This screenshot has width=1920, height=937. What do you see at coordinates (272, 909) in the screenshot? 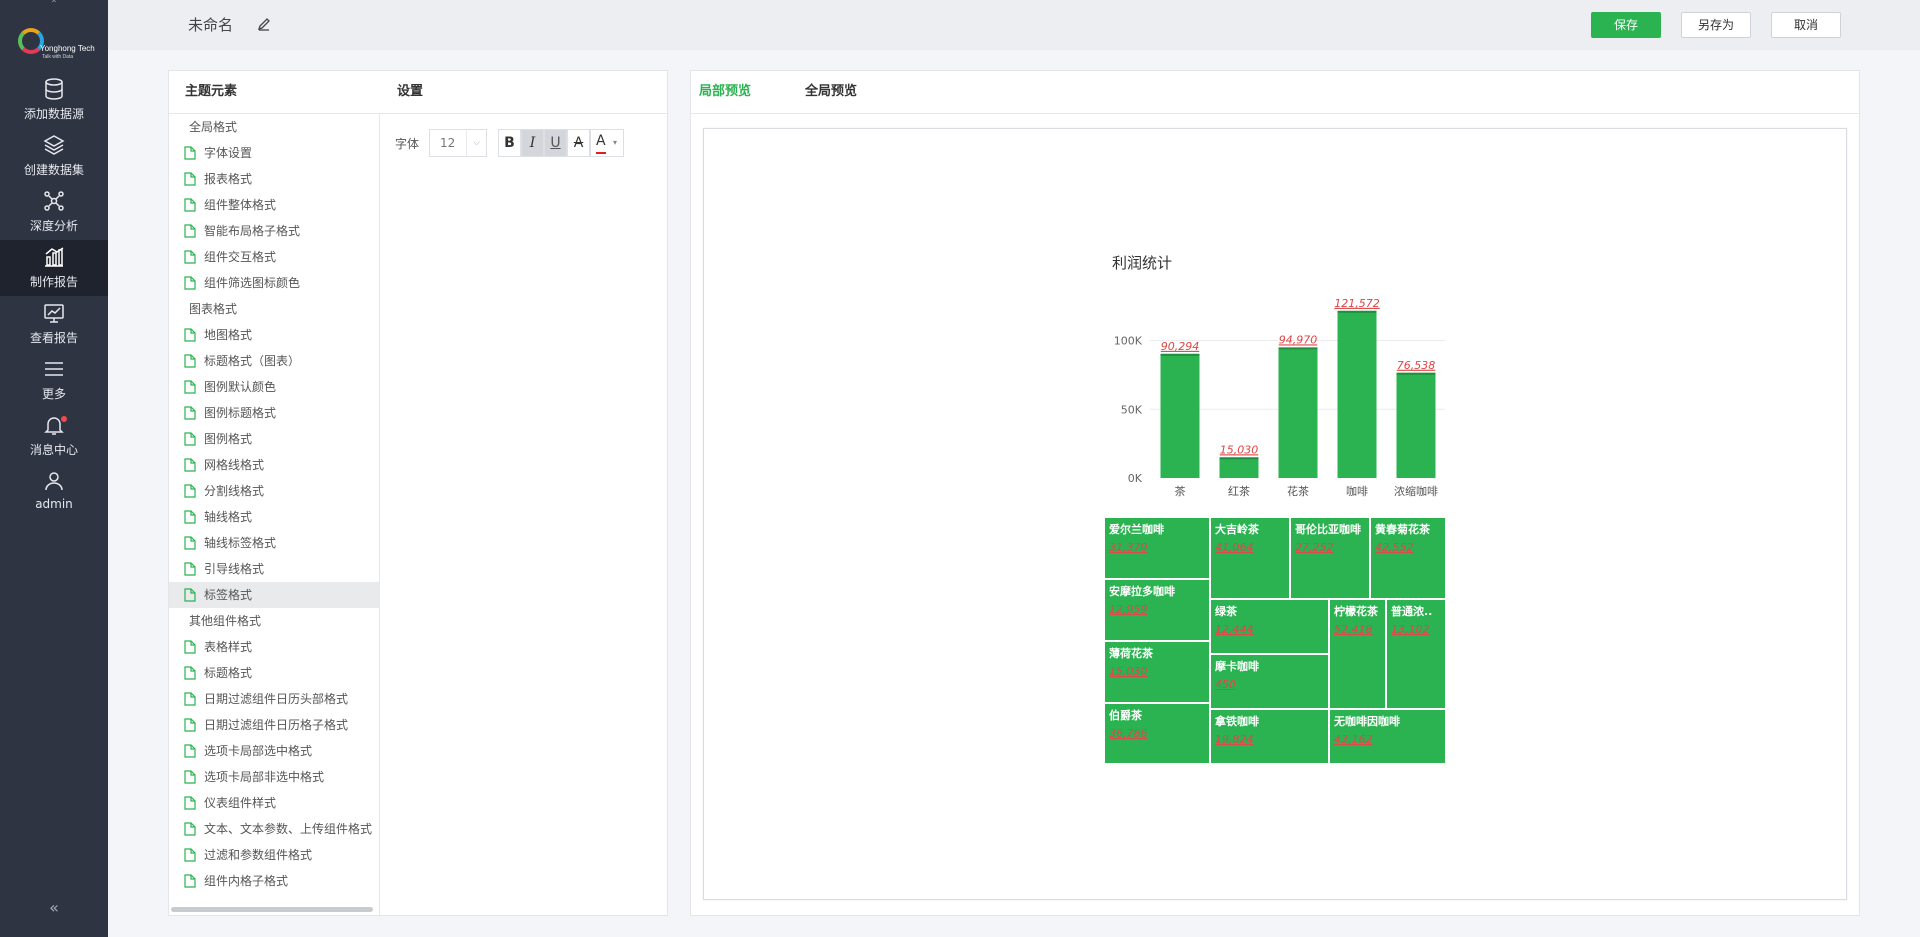
I see `horizontal-scrollbar` at bounding box center [272, 909].